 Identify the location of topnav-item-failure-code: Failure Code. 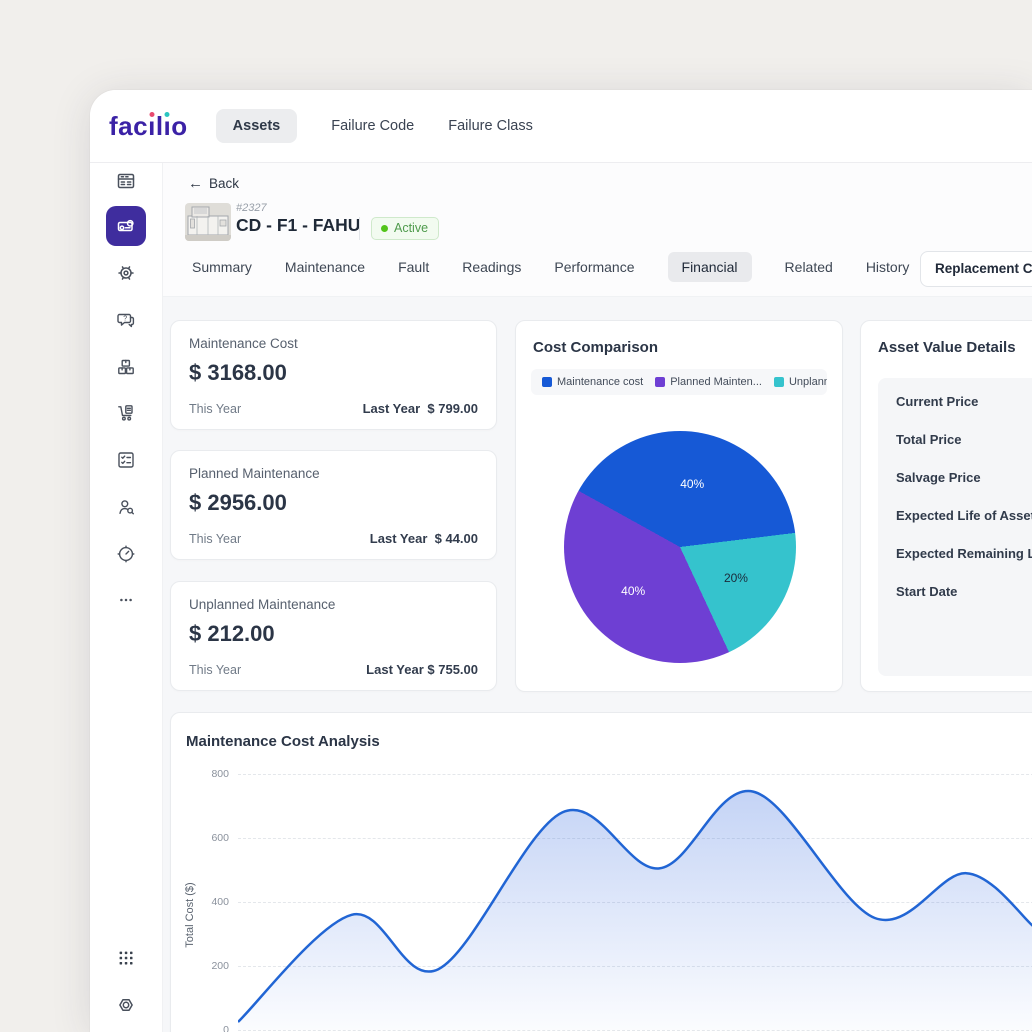
(373, 126).